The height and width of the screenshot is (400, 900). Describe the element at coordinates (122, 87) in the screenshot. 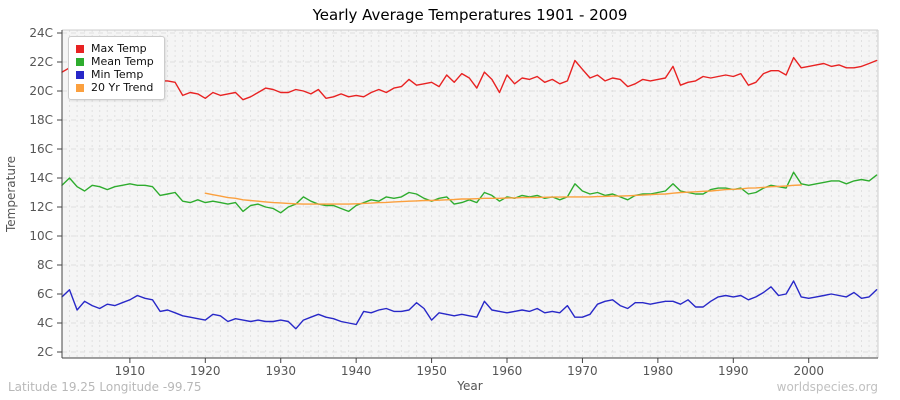

I see `legend-label: 20 Yr Trend` at that location.